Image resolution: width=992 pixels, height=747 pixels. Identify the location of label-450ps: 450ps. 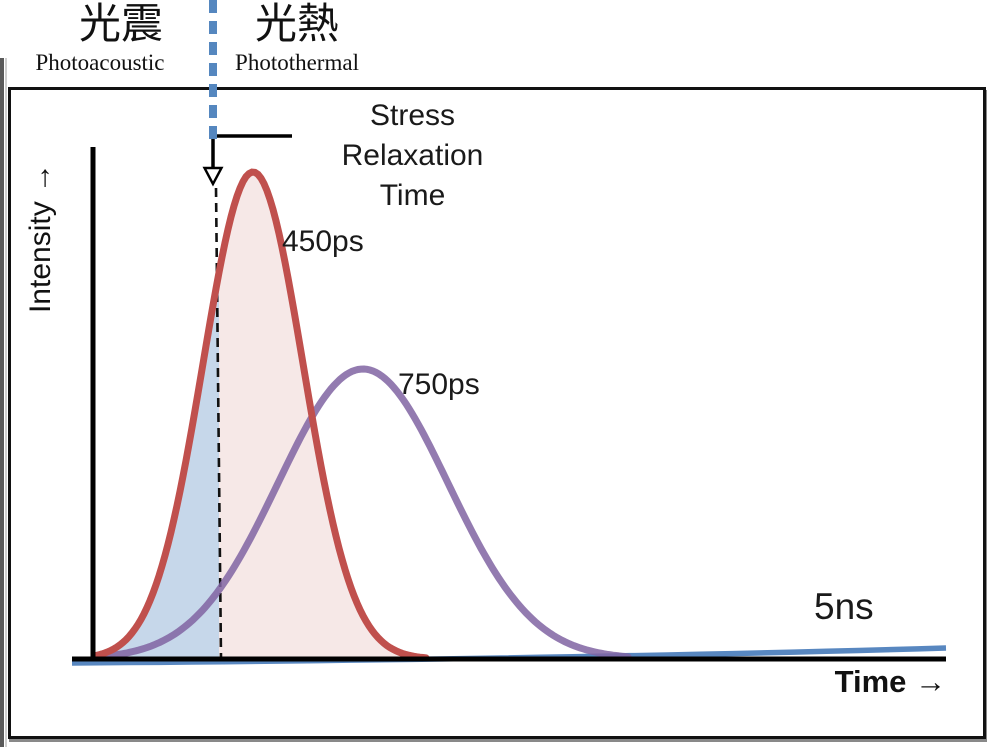
(323, 241).